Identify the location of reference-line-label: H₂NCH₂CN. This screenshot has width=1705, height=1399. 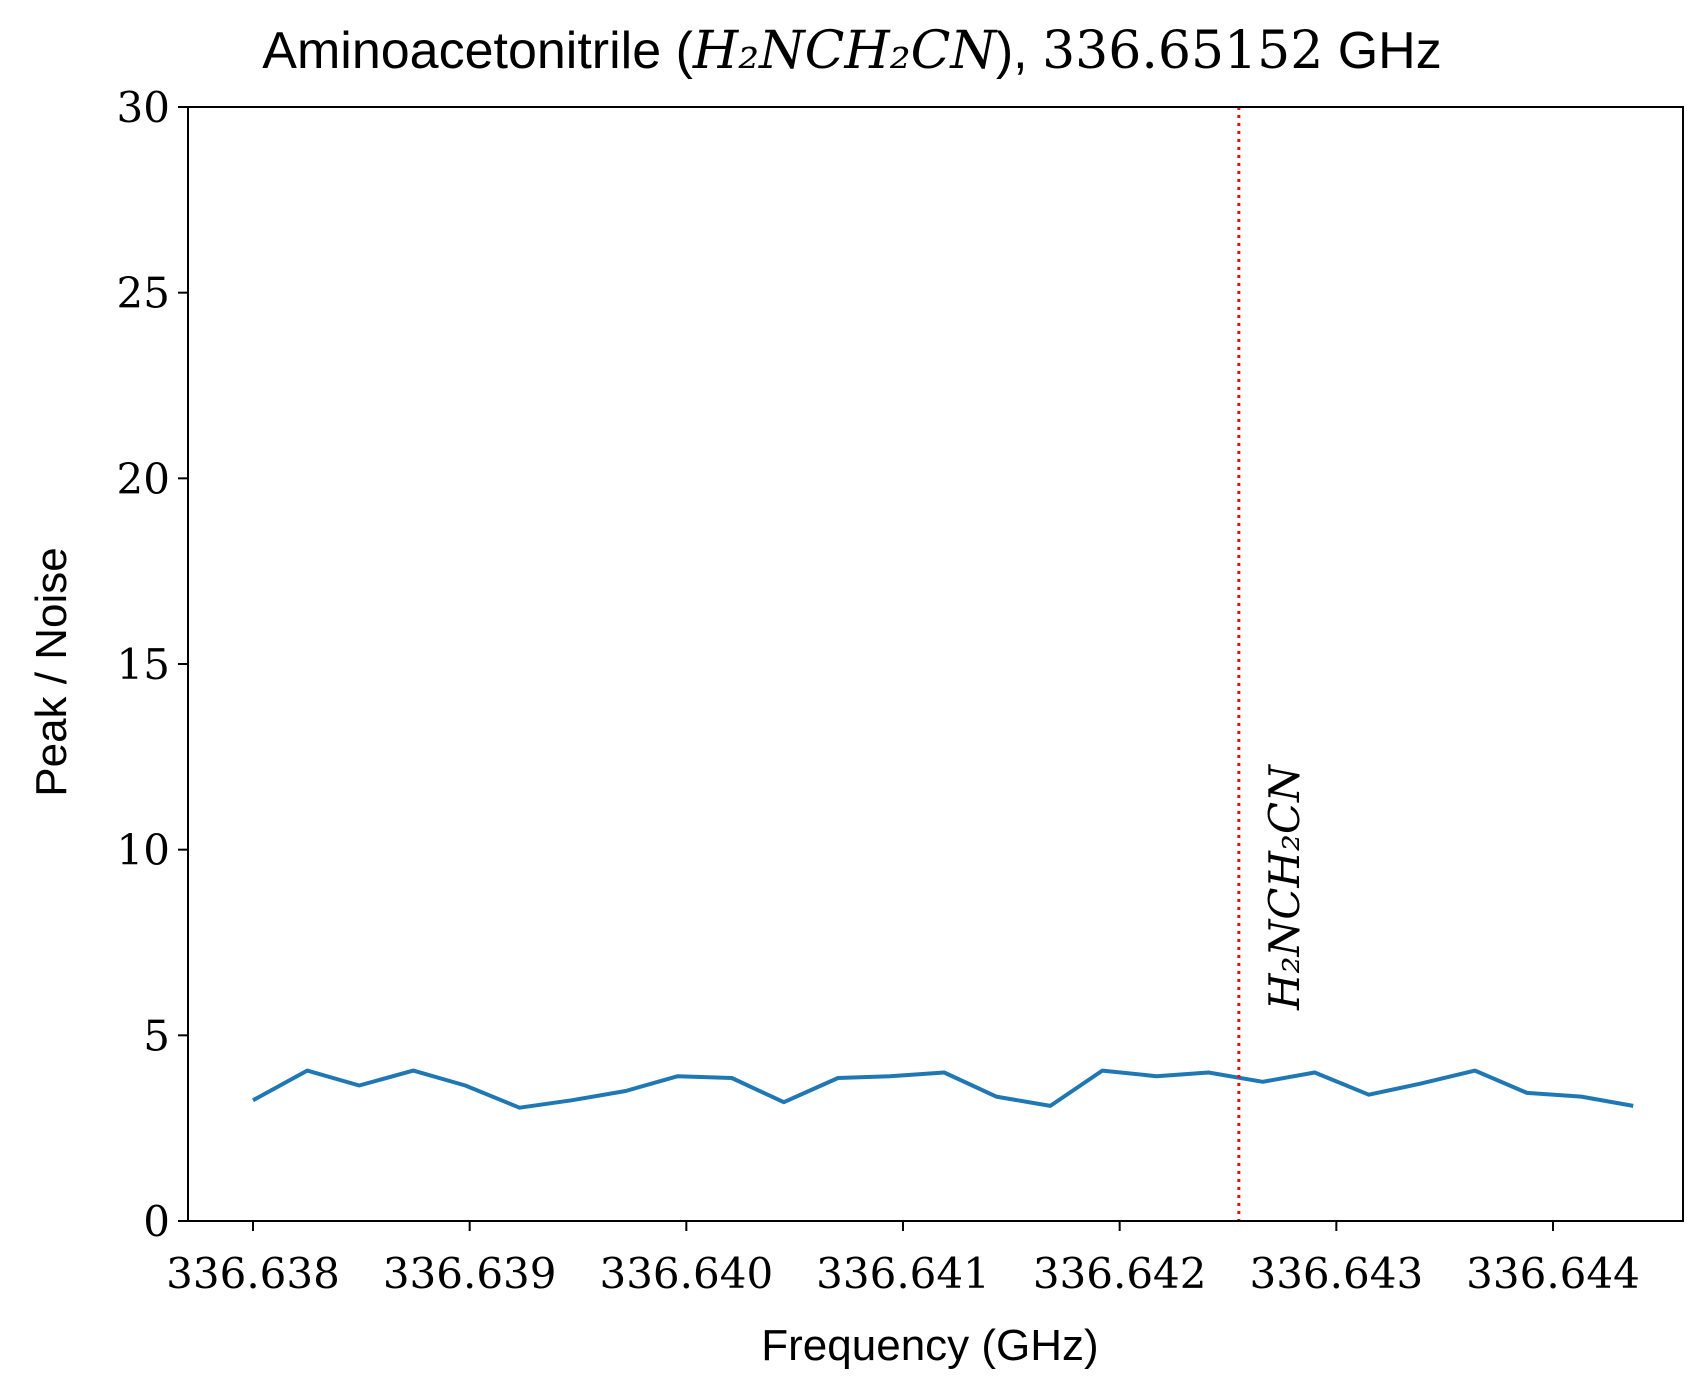
(1284, 887).